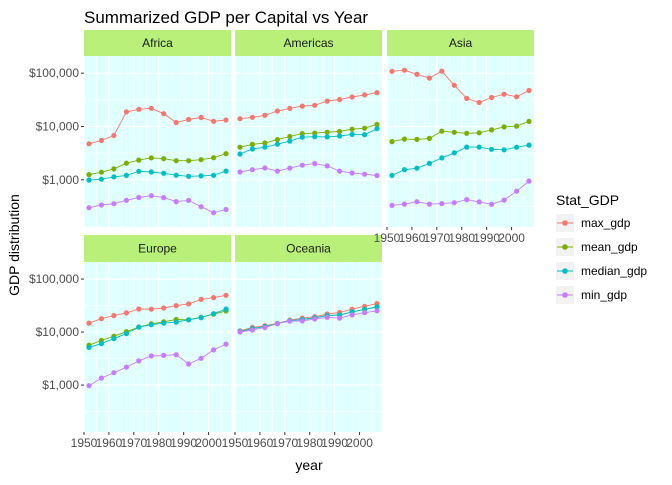 Image resolution: width=672 pixels, height=485 pixels. Describe the element at coordinates (58, 332) in the screenshot. I see `y-tick-label: $10,000` at that location.